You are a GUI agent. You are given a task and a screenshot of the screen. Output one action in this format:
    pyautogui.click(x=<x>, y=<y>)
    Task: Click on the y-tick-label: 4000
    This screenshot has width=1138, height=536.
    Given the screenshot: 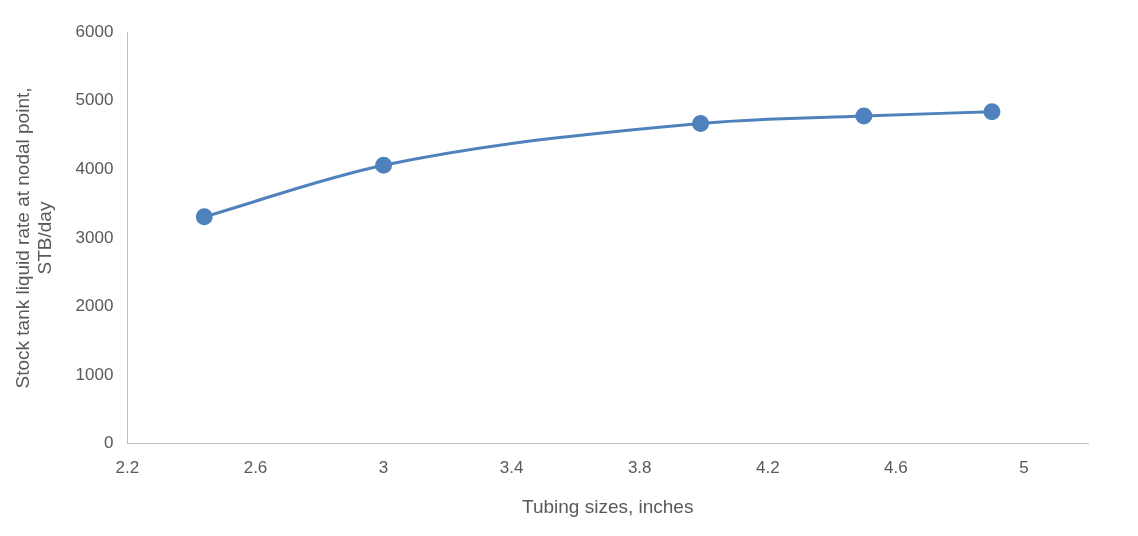 What is the action you would take?
    pyautogui.click(x=94, y=169)
    